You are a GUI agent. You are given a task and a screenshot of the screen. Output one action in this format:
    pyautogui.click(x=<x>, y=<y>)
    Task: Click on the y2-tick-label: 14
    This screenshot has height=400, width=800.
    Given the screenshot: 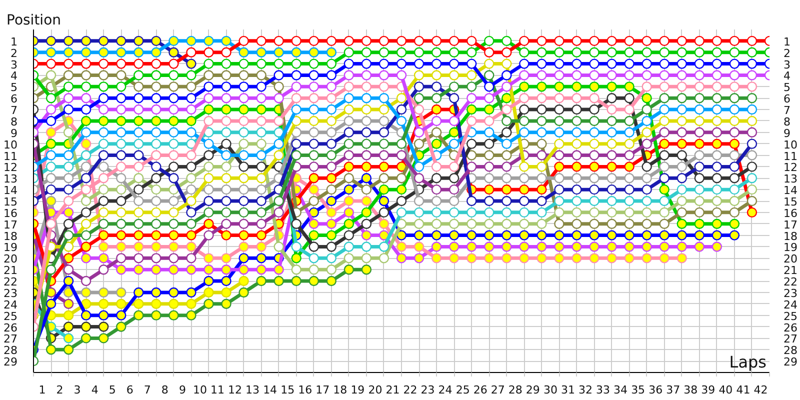 What is the action you would take?
    pyautogui.click(x=791, y=191)
    